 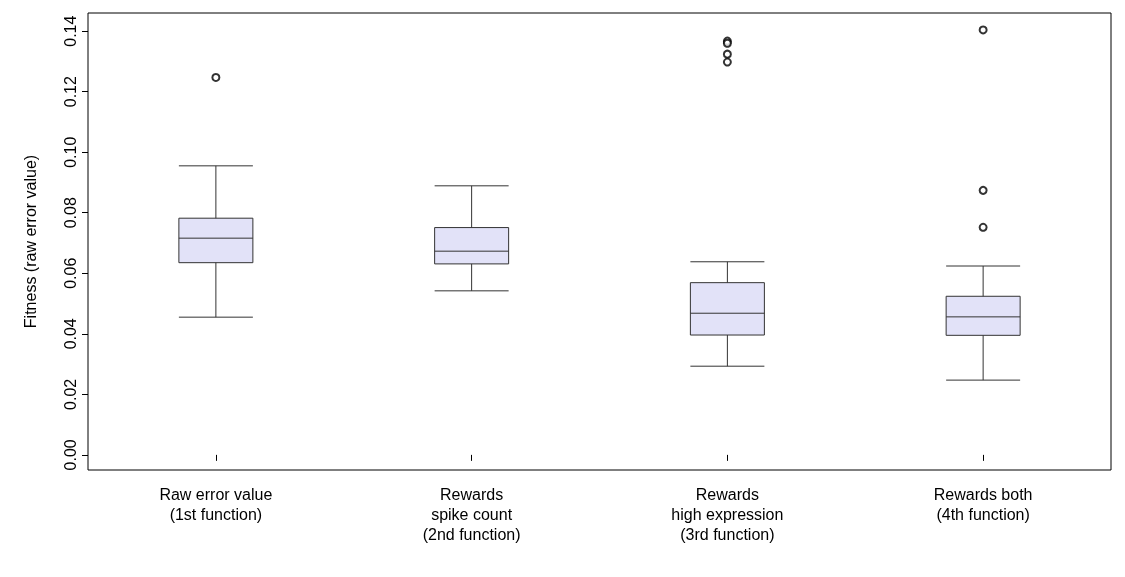 I want to click on x-tick-label: Rewards high expression (3rd function), so click(x=727, y=514).